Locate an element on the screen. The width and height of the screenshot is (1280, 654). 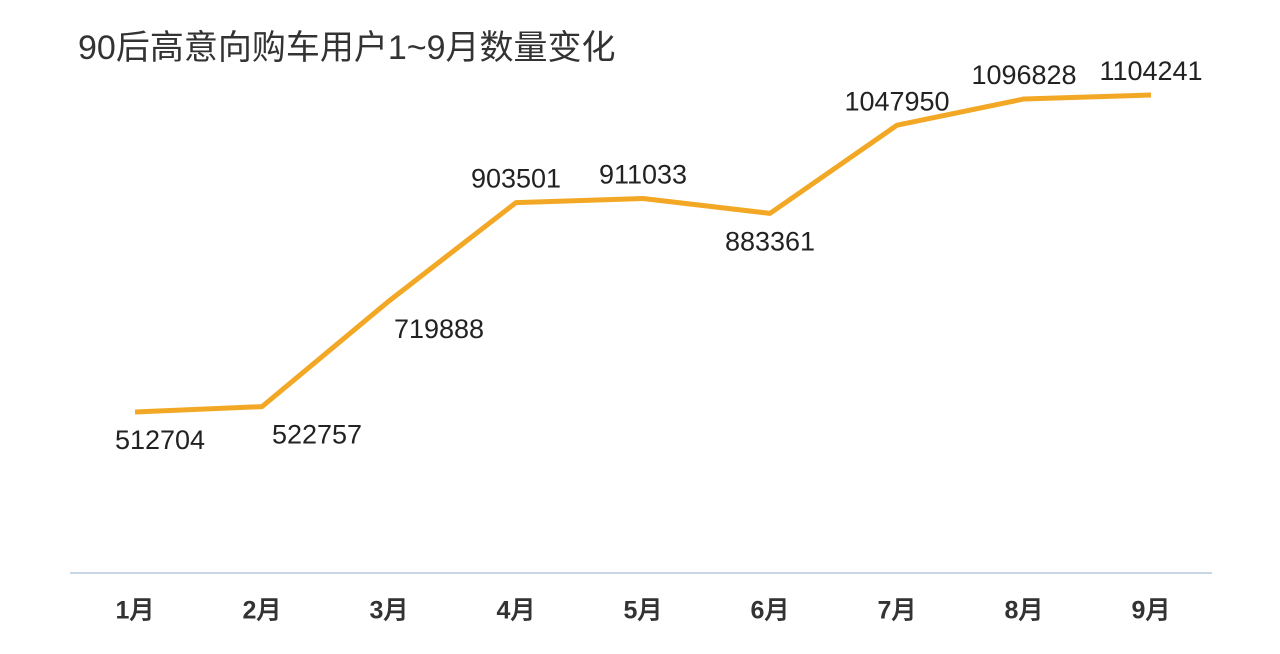
data-label: 1047950 is located at coordinates (896, 101).